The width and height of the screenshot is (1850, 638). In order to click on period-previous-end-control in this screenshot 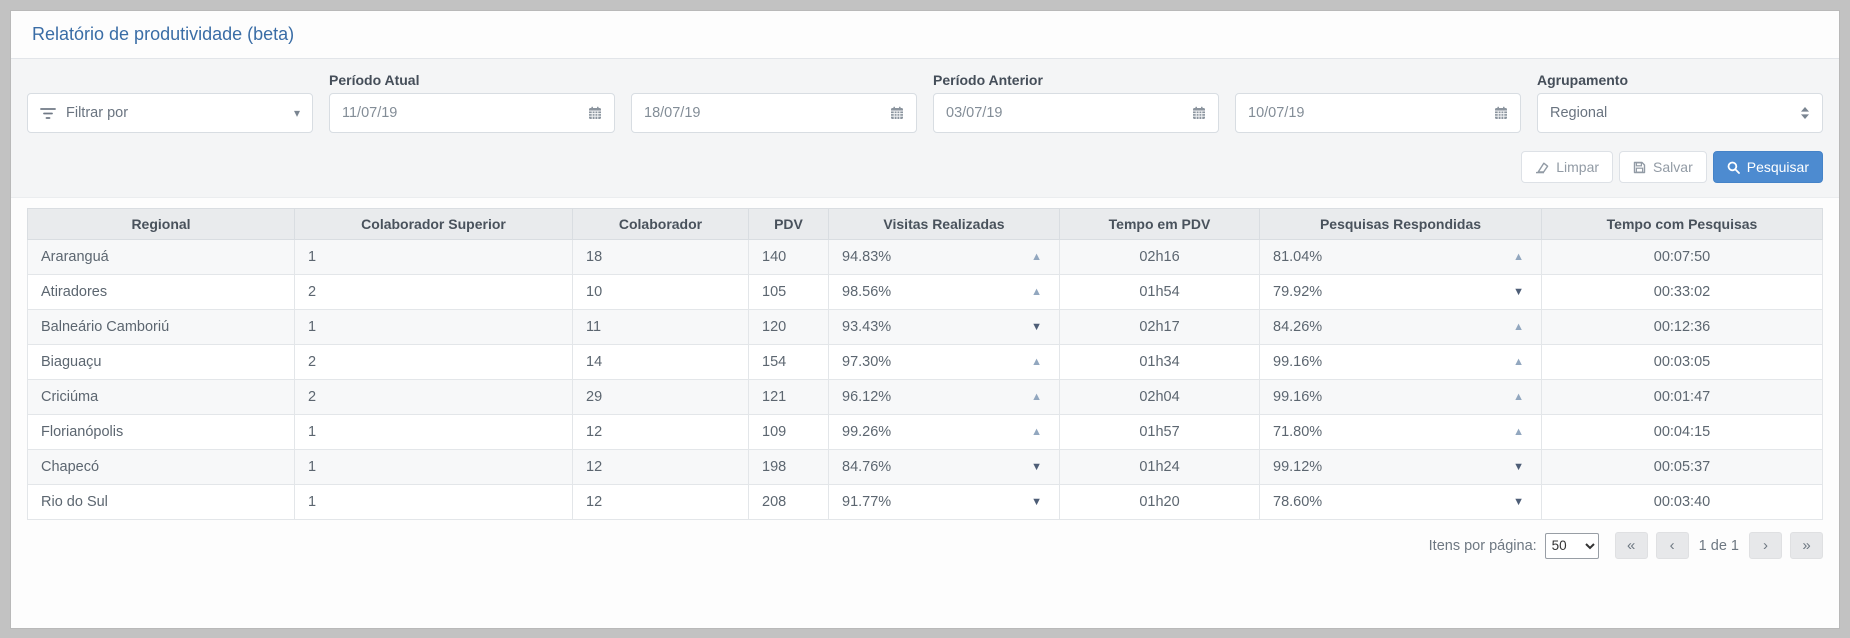, I will do `click(1378, 113)`.